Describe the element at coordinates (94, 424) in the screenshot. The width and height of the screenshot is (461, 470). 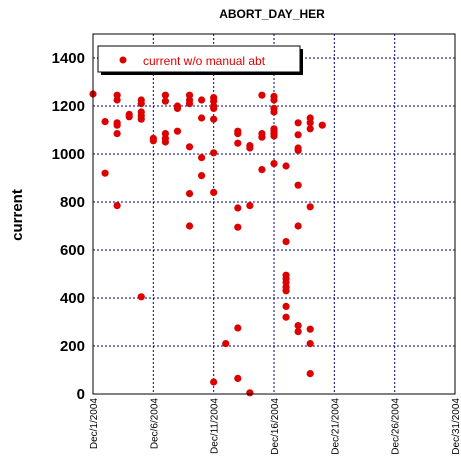
I see `x-tick-label: Dec/1/2004` at that location.